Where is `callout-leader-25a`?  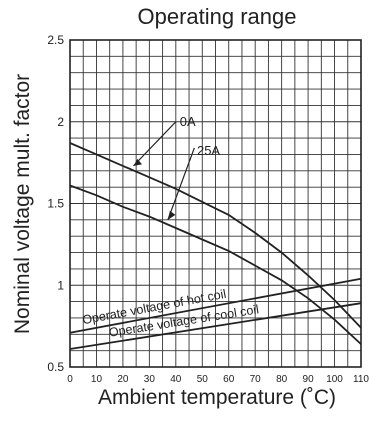
callout-leader-25a is located at coordinates (181, 184).